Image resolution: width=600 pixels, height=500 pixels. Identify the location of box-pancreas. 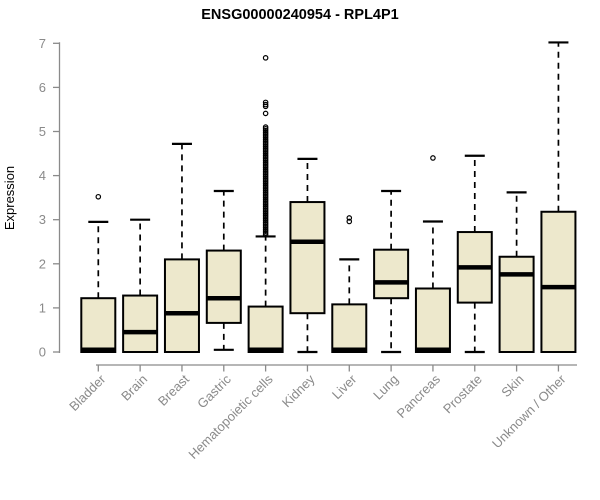
(432, 254).